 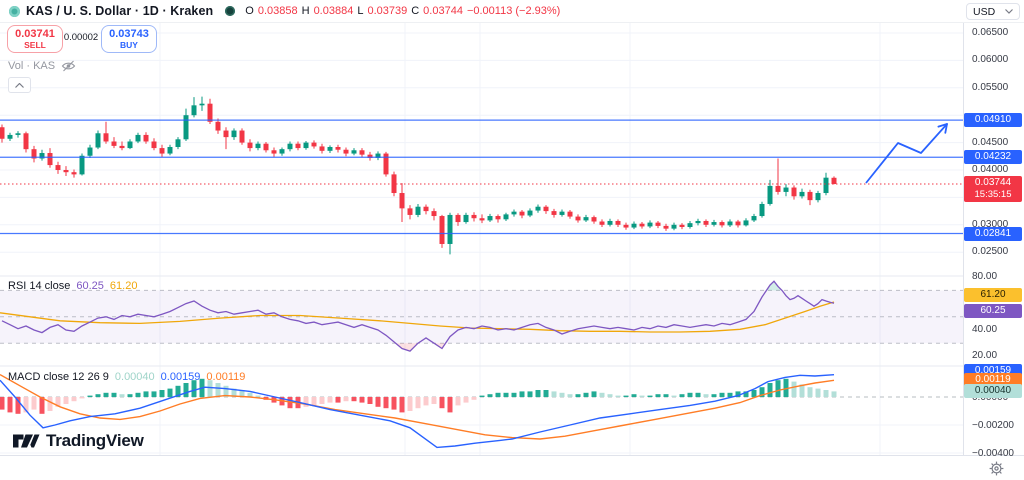 I want to click on price-level-badge: 0.02841, so click(x=993, y=233).